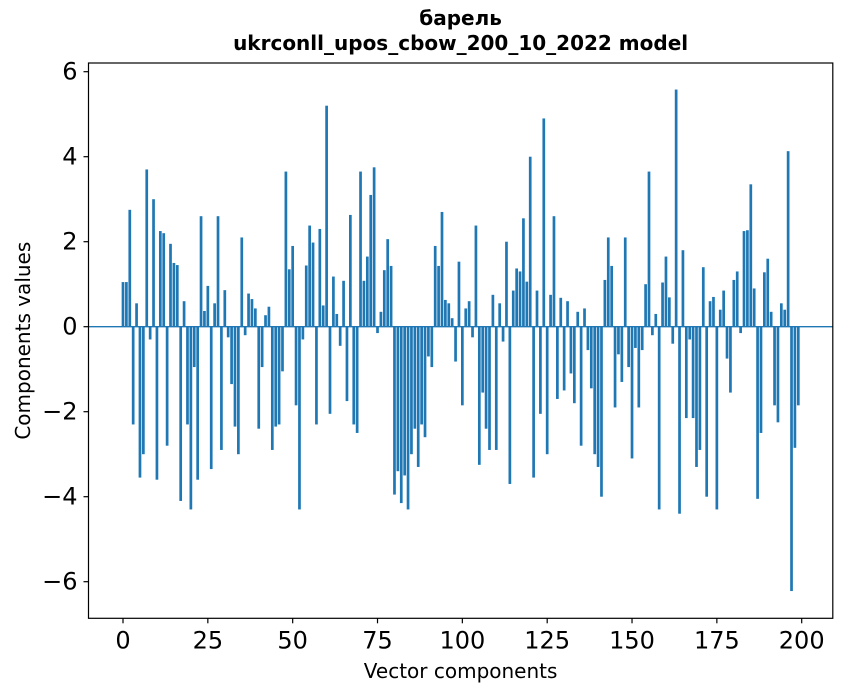 The image size is (847, 696). I want to click on y-tick-label: 6, so click(69, 72).